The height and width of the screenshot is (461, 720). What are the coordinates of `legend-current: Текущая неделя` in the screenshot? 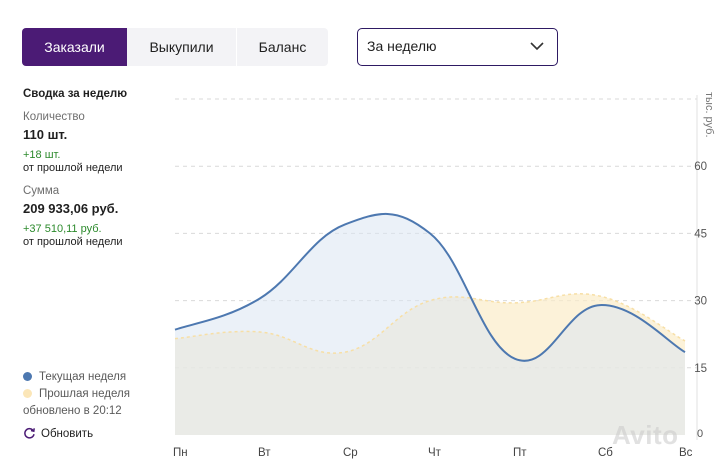 It's located at (103, 377).